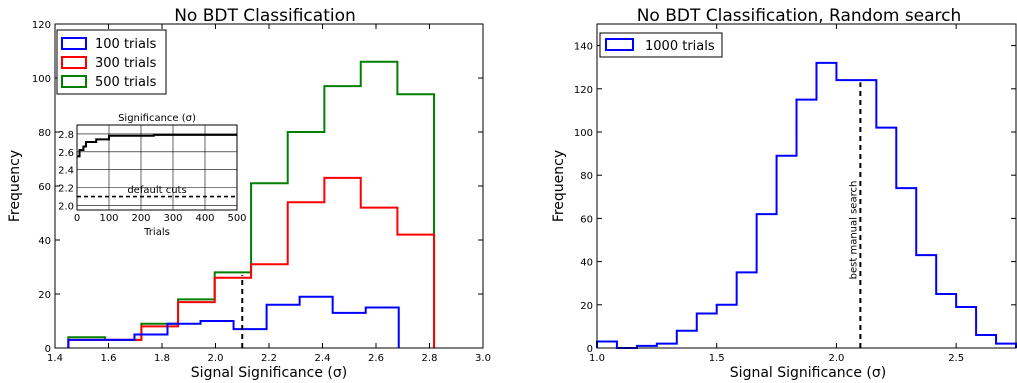 The image size is (1017, 383). Describe the element at coordinates (583, 90) in the screenshot. I see `right-ytick-label: 120` at that location.